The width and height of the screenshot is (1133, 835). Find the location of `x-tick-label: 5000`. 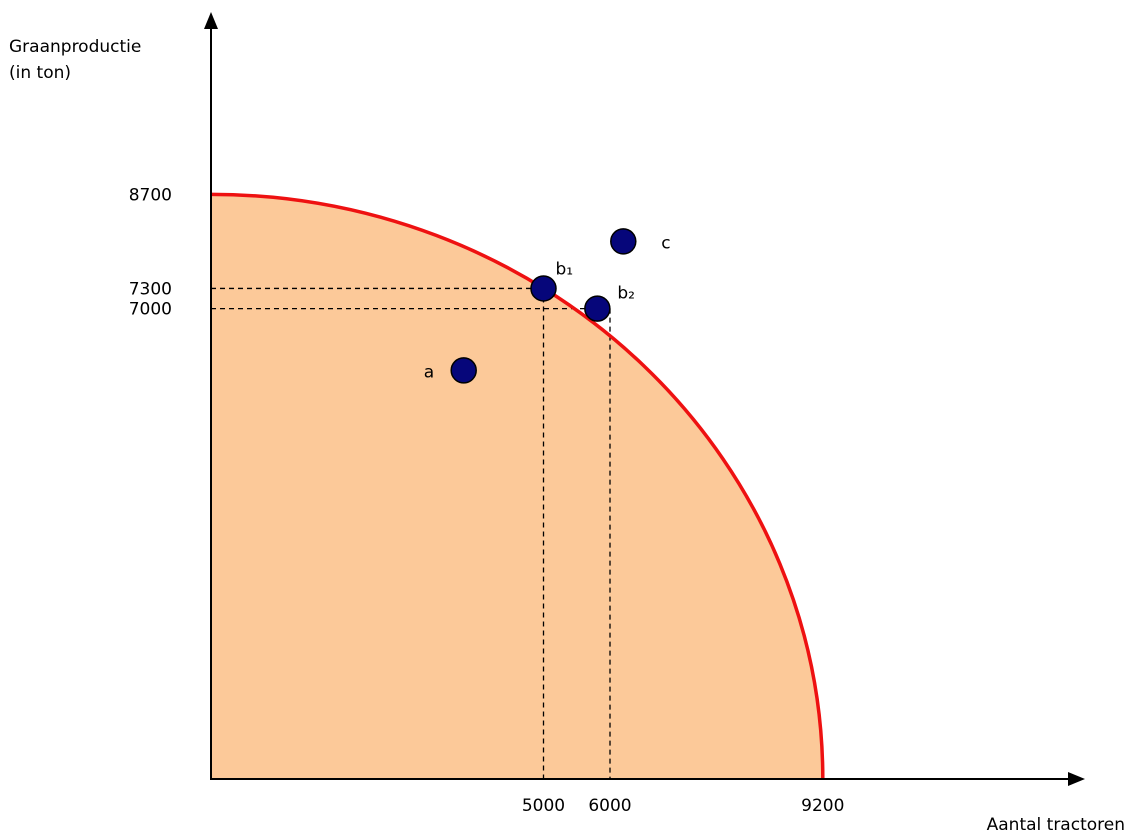

x-tick-label: 5000 is located at coordinates (543, 806).